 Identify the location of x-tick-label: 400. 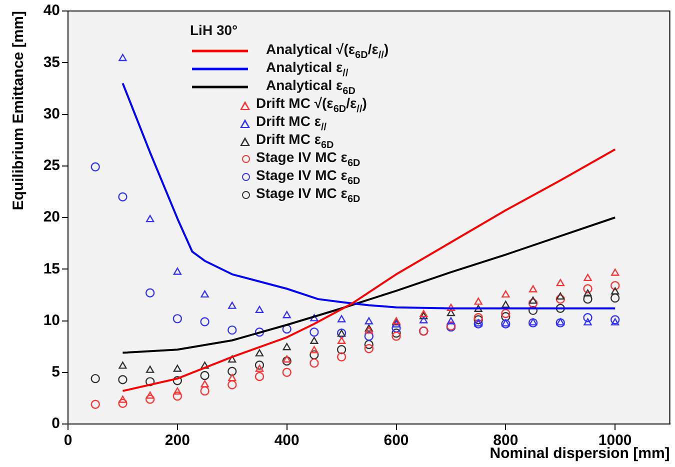
(287, 441).